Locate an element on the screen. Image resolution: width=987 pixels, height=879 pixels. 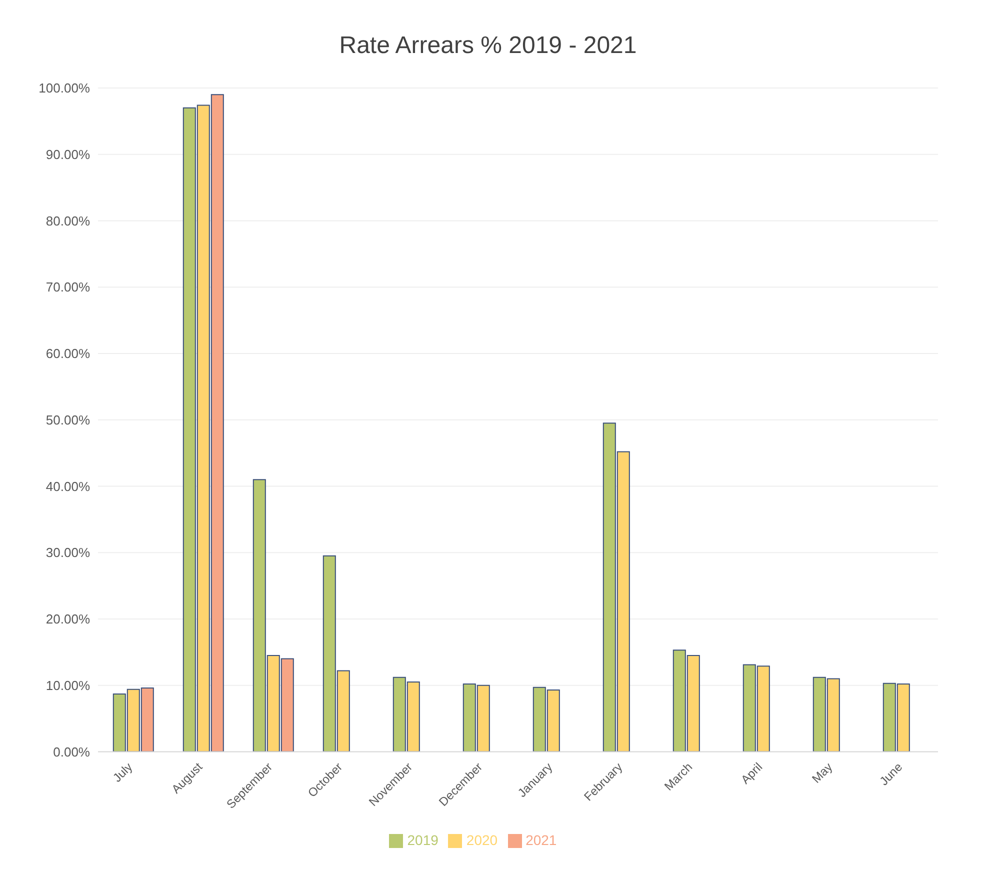
y-tick-label: 80.00% is located at coordinates (68, 220).